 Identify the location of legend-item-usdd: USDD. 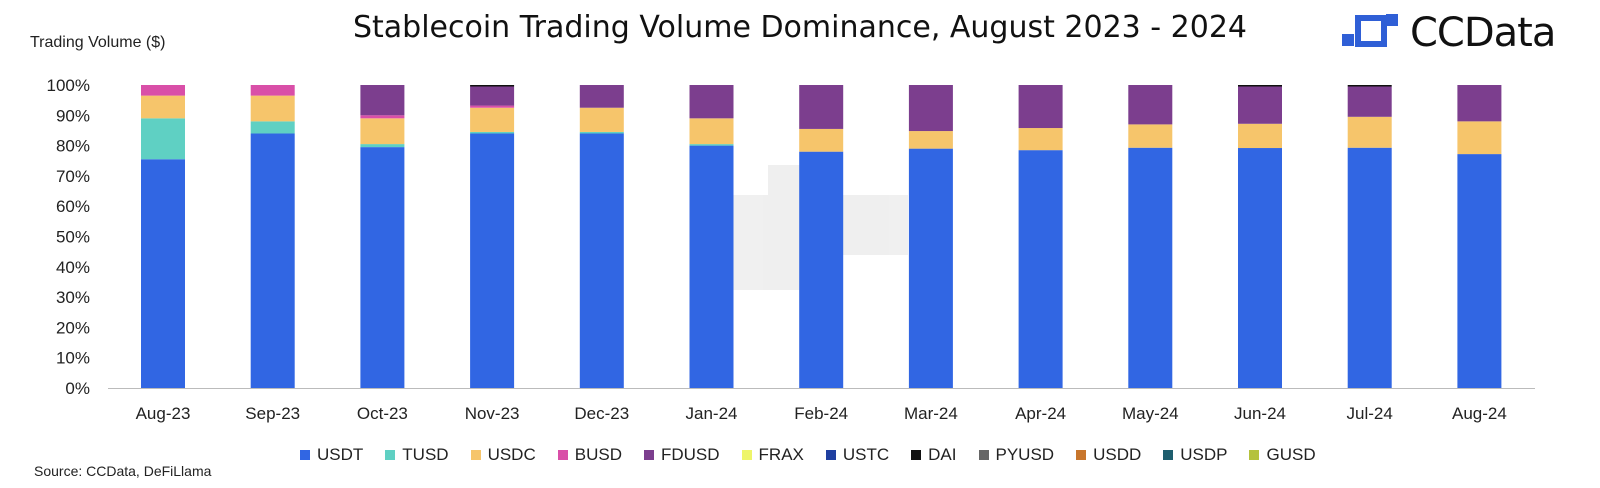
(1108, 455).